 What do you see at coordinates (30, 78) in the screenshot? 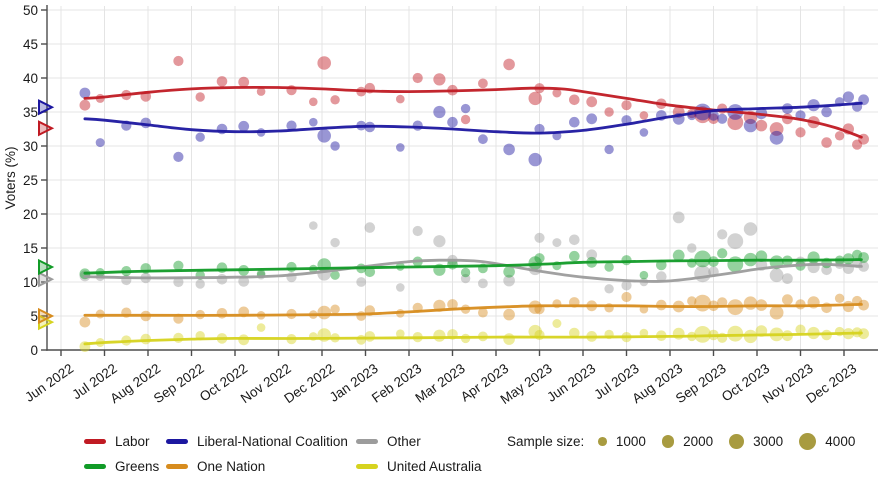
I see `y-tick-label: 40` at bounding box center [30, 78].